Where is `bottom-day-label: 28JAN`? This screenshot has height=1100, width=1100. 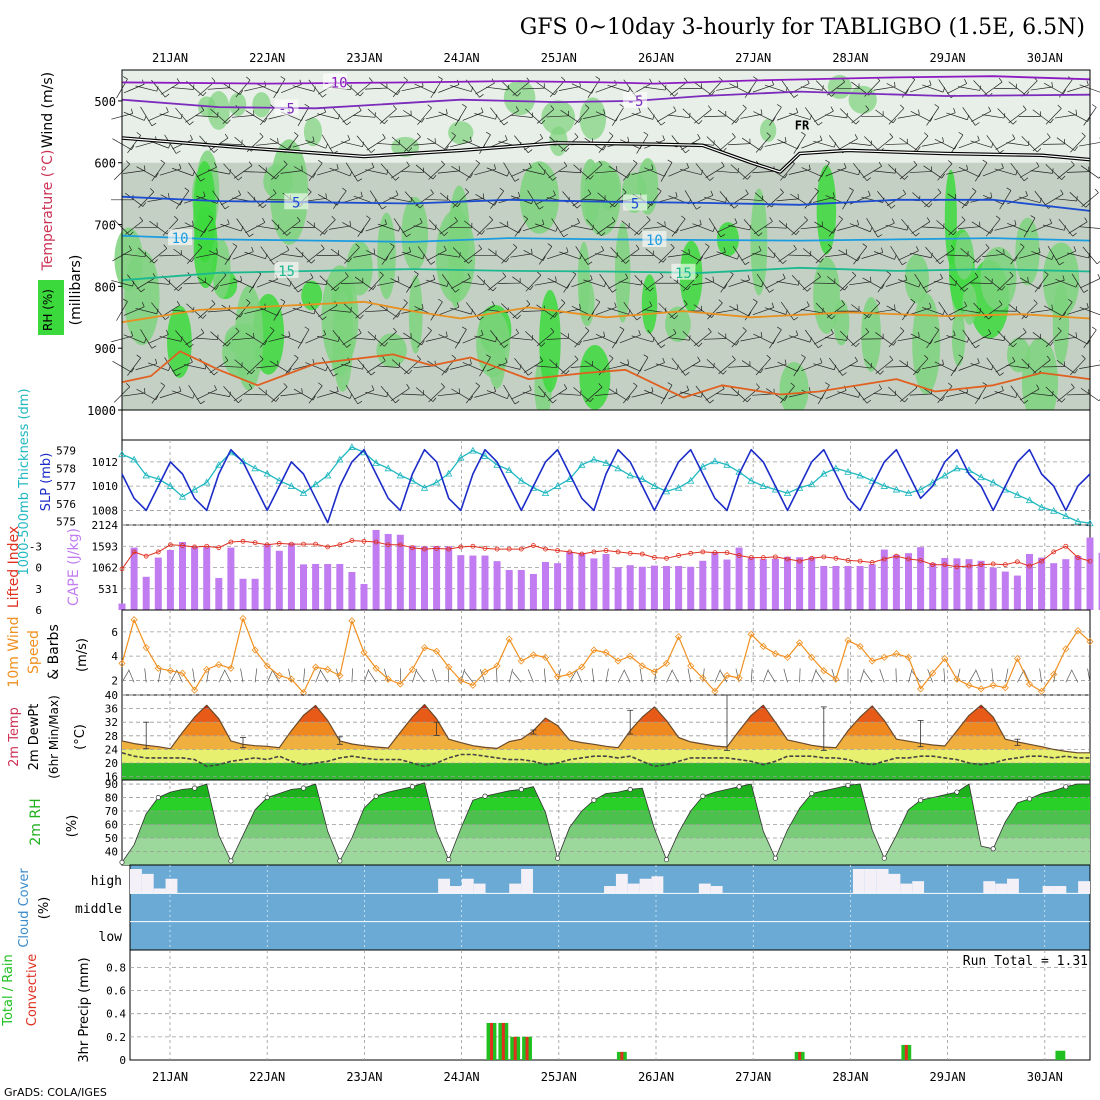
bottom-day-label: 28JAN is located at coordinates (850, 1077).